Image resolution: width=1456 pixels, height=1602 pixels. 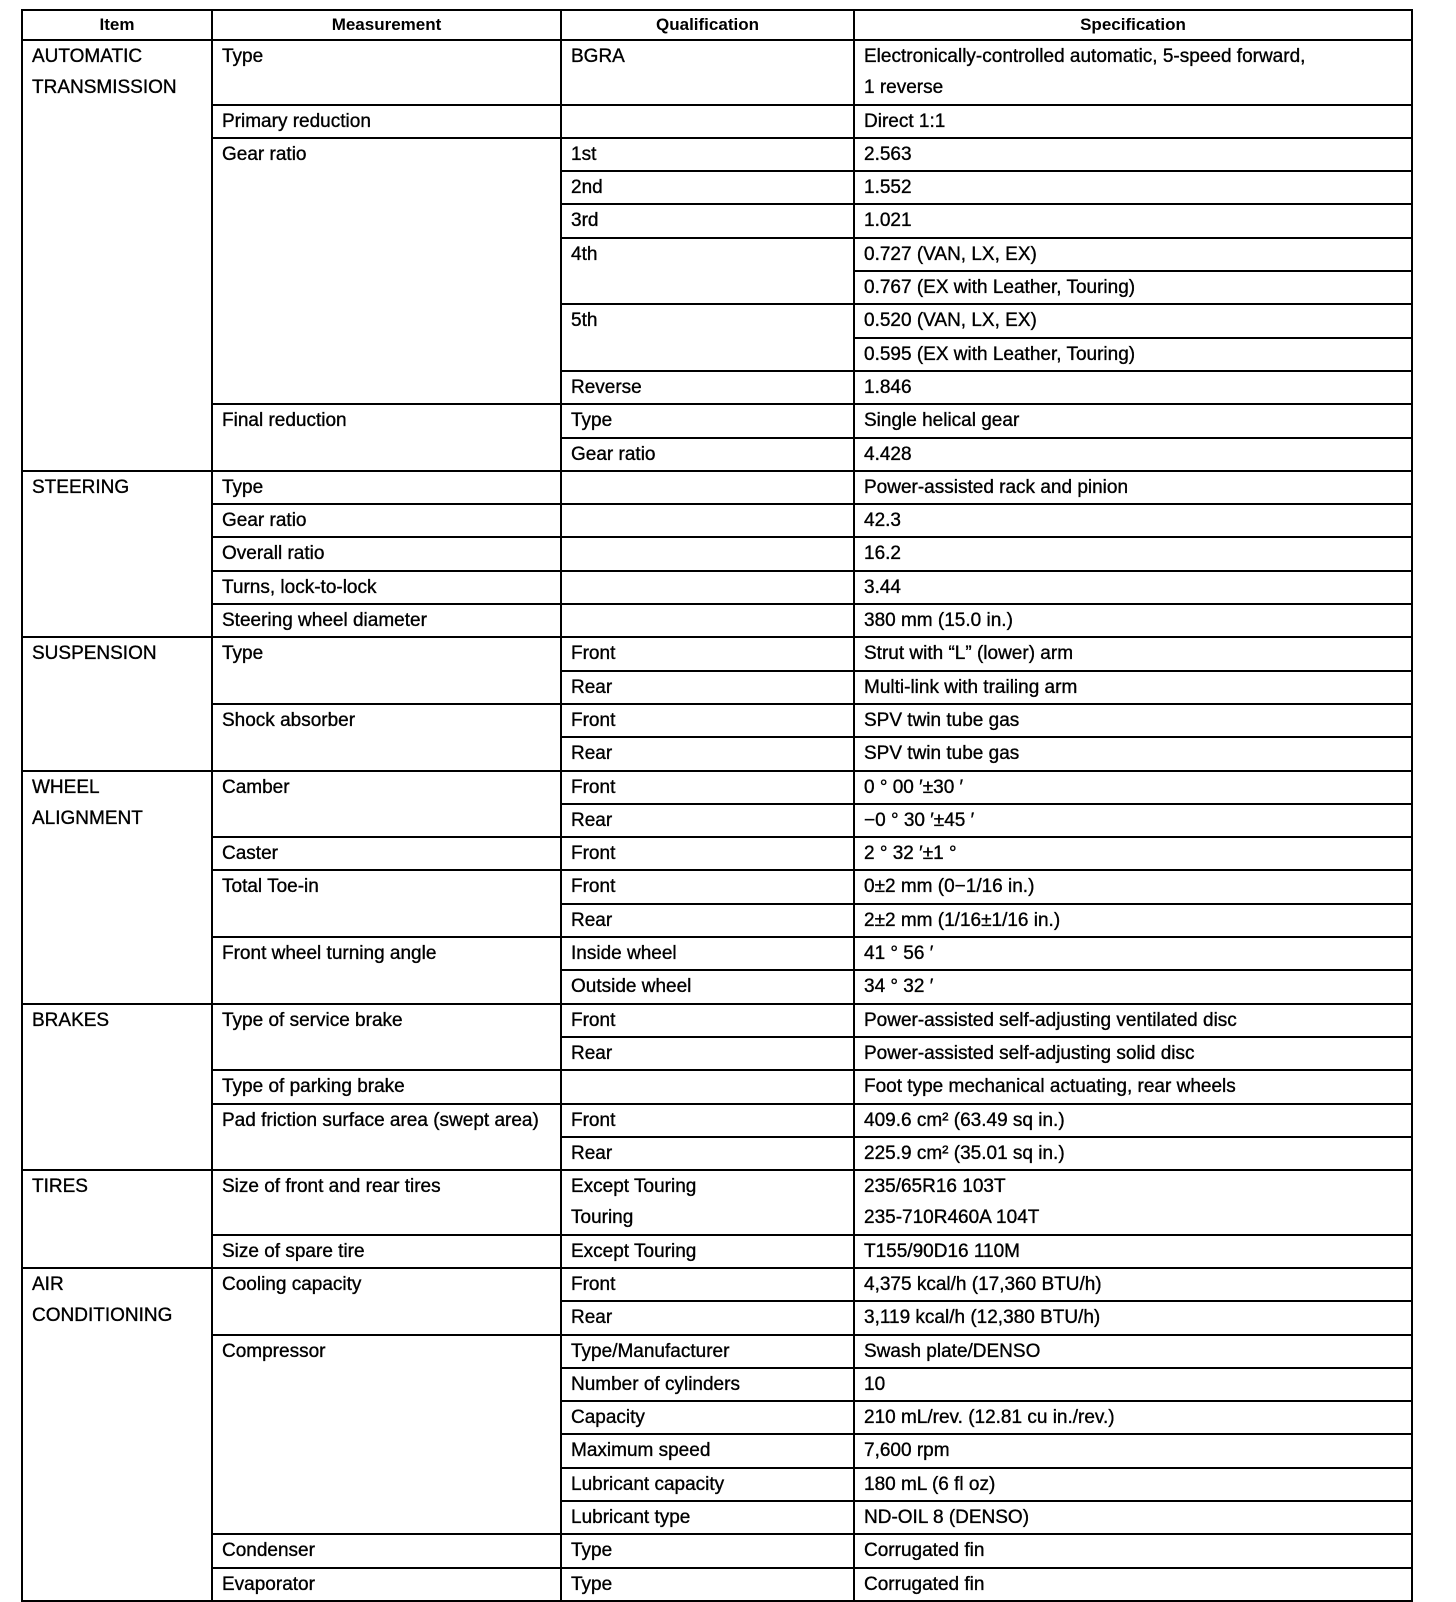 I want to click on table-row: Gear ratio 42.3, so click(x=717, y=521).